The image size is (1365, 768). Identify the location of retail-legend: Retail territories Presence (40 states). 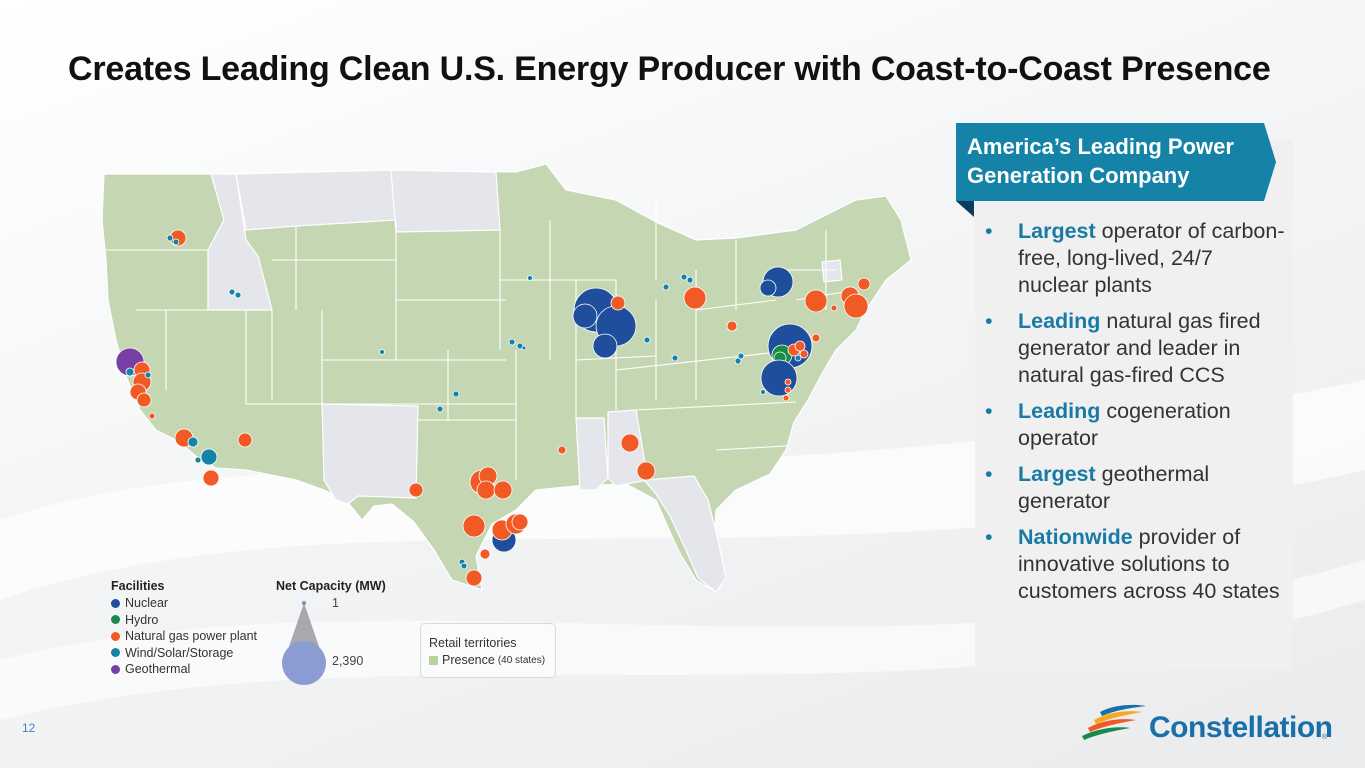
(488, 650).